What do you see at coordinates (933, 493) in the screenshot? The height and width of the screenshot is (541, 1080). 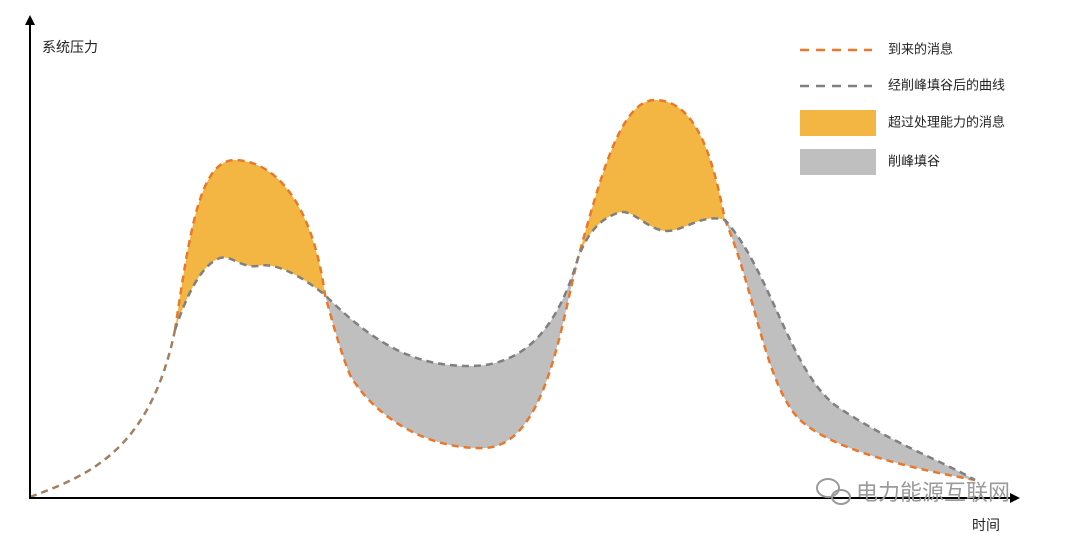 I see `watermark: 电力能源互联网` at bounding box center [933, 493].